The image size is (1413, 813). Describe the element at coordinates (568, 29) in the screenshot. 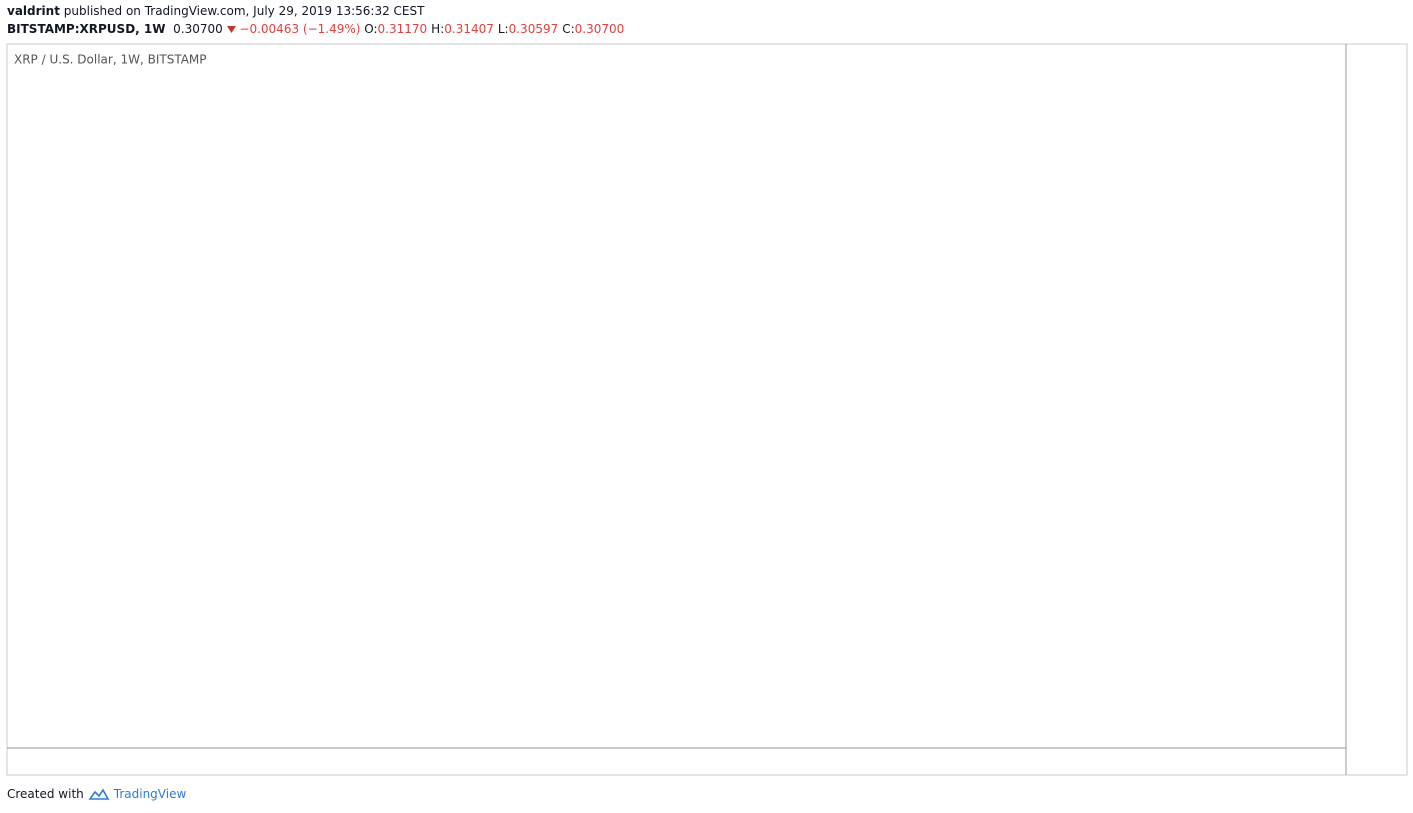

I see `ohlc-label: C:` at that location.